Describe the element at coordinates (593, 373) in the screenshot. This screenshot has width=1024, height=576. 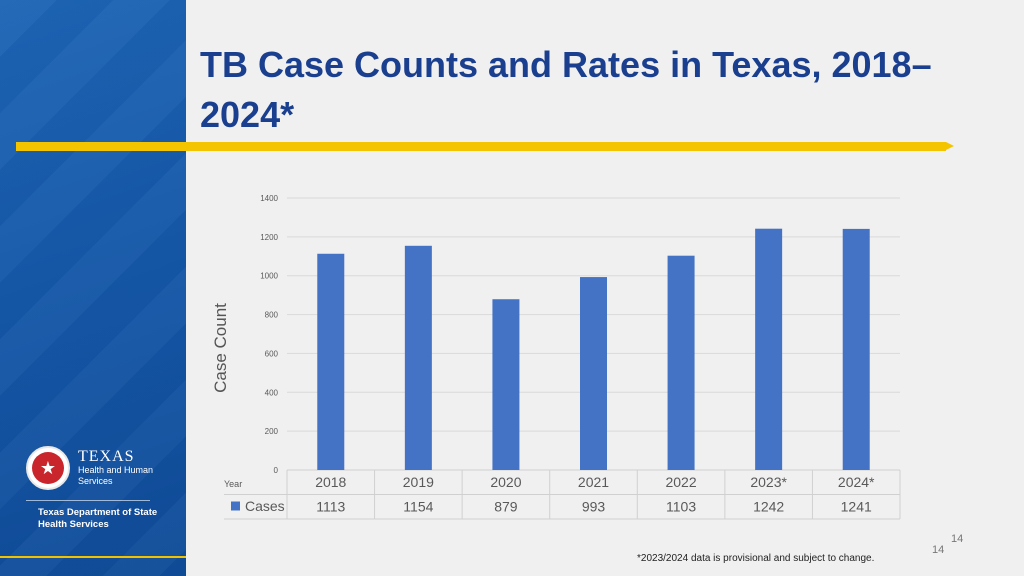
I see `bar-2021` at that location.